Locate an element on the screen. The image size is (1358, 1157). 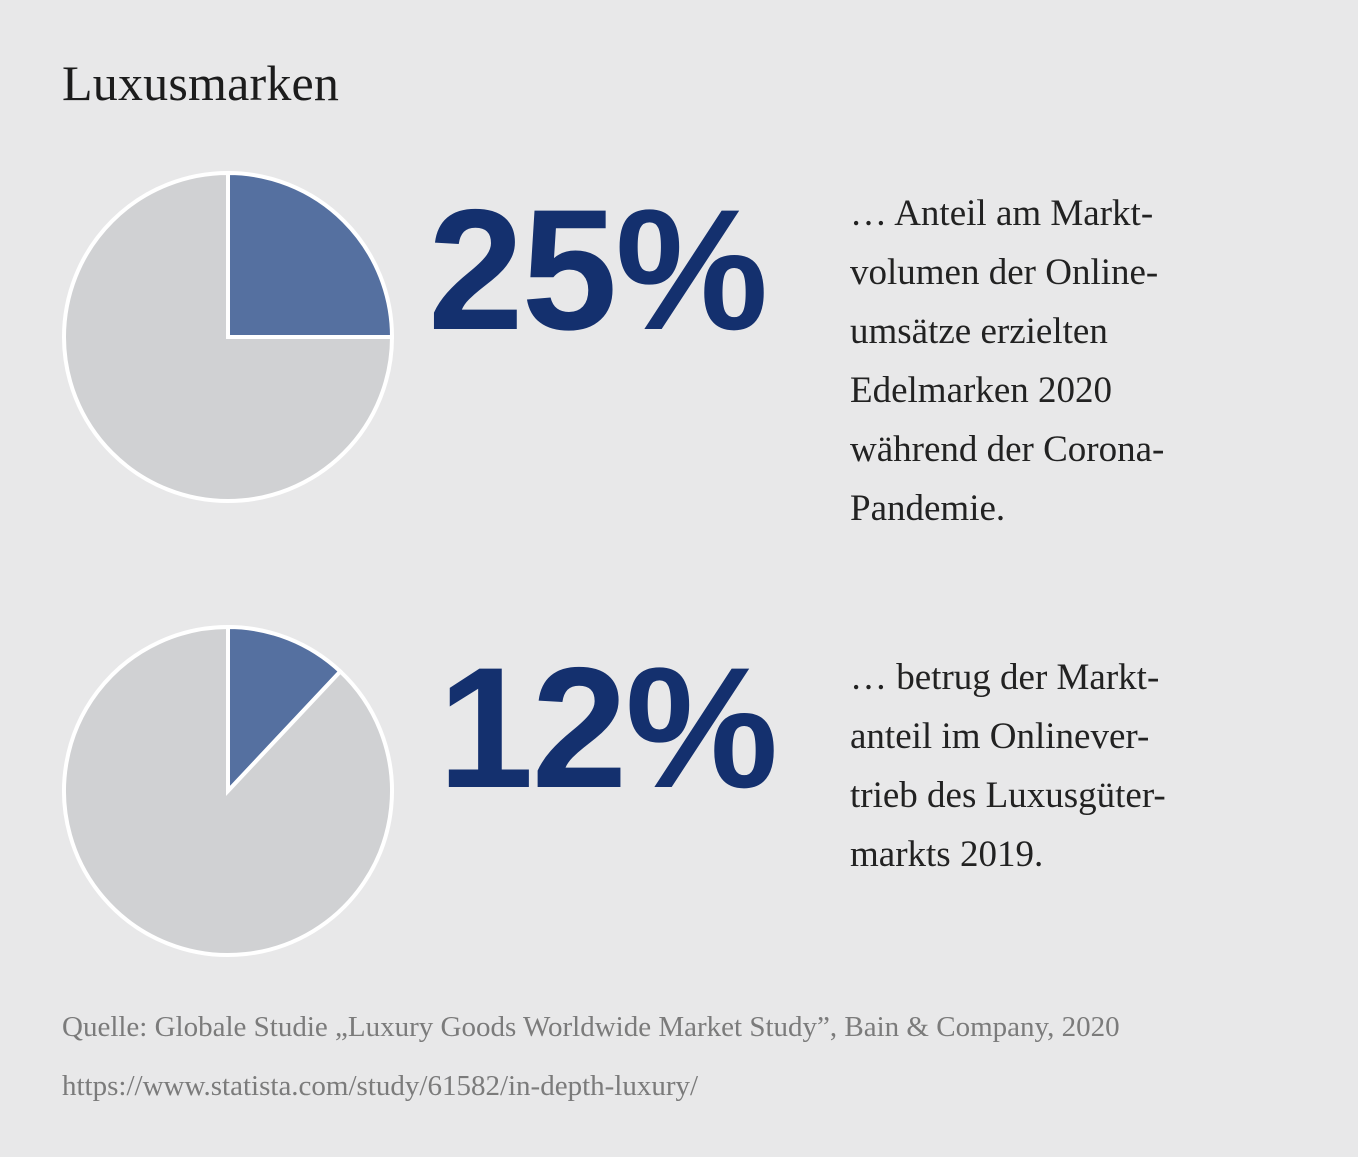
description-line: Pandemie. is located at coordinates (928, 508).